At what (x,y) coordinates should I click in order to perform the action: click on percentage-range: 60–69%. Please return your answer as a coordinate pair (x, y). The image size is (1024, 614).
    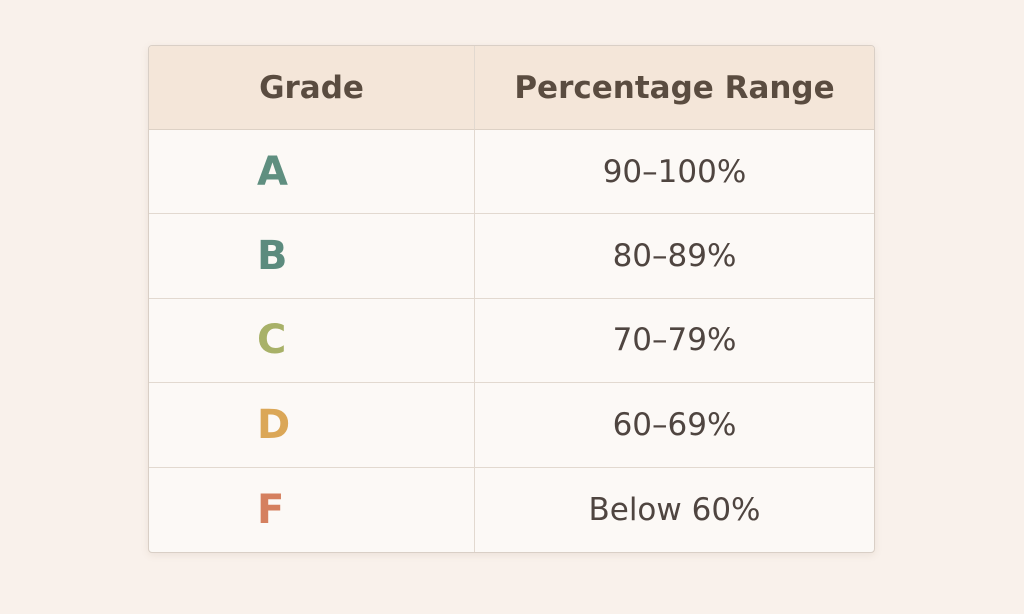
    Looking at the image, I should click on (674, 425).